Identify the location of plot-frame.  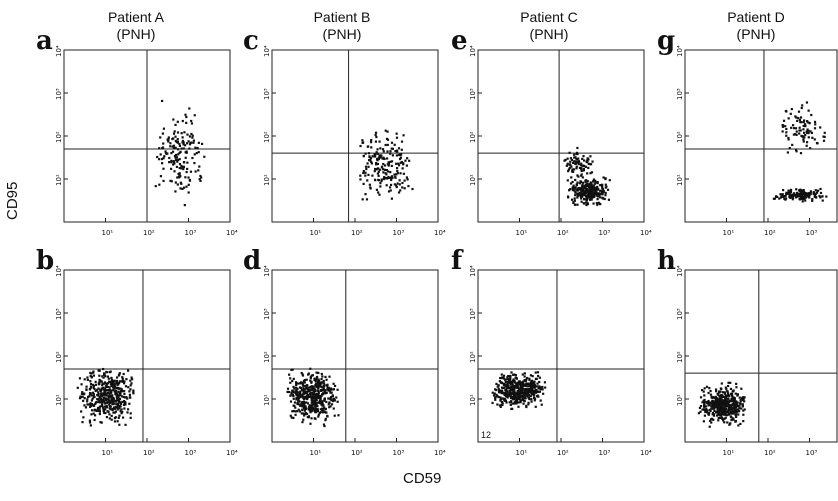
(561, 356).